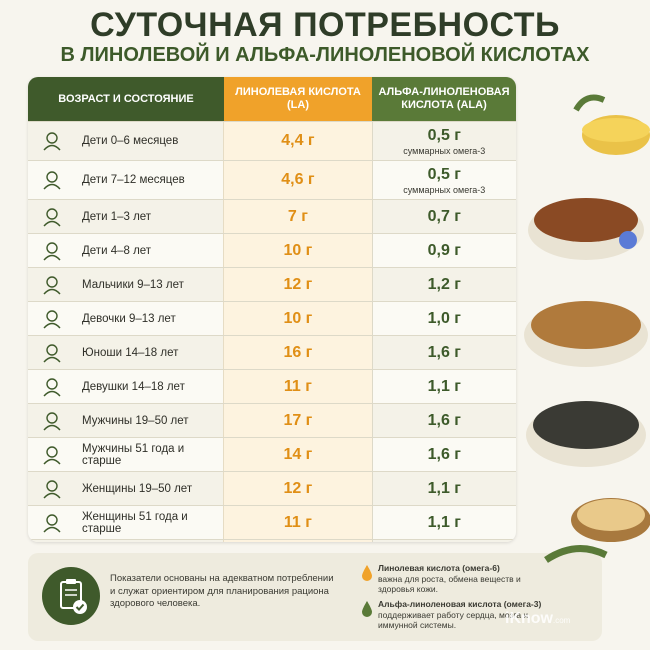  What do you see at coordinates (52, 420) in the screenshot?
I see `man-icon` at bounding box center [52, 420].